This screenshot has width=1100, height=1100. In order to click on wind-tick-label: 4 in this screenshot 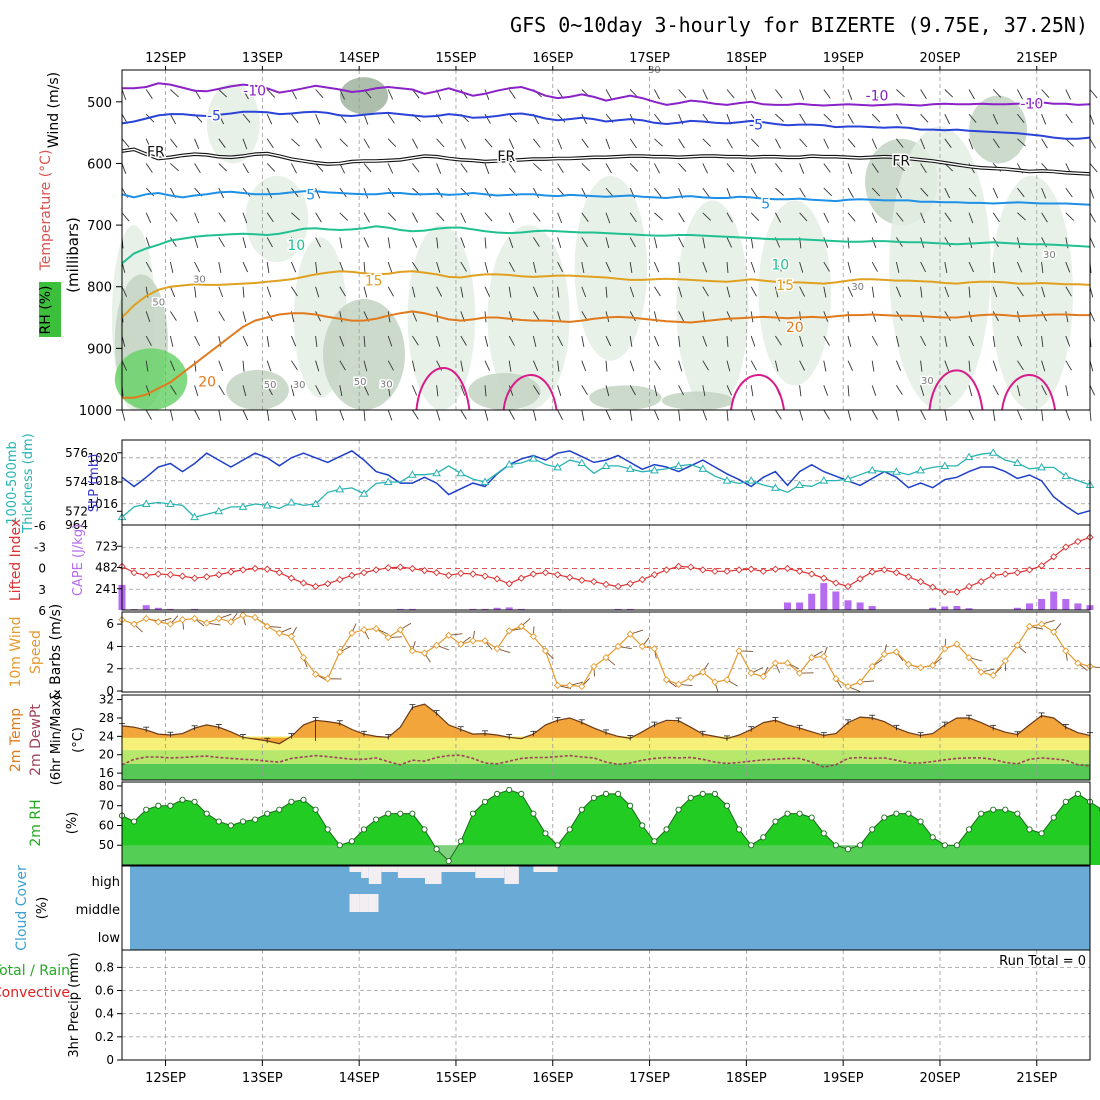, I will do `click(110, 646)`.